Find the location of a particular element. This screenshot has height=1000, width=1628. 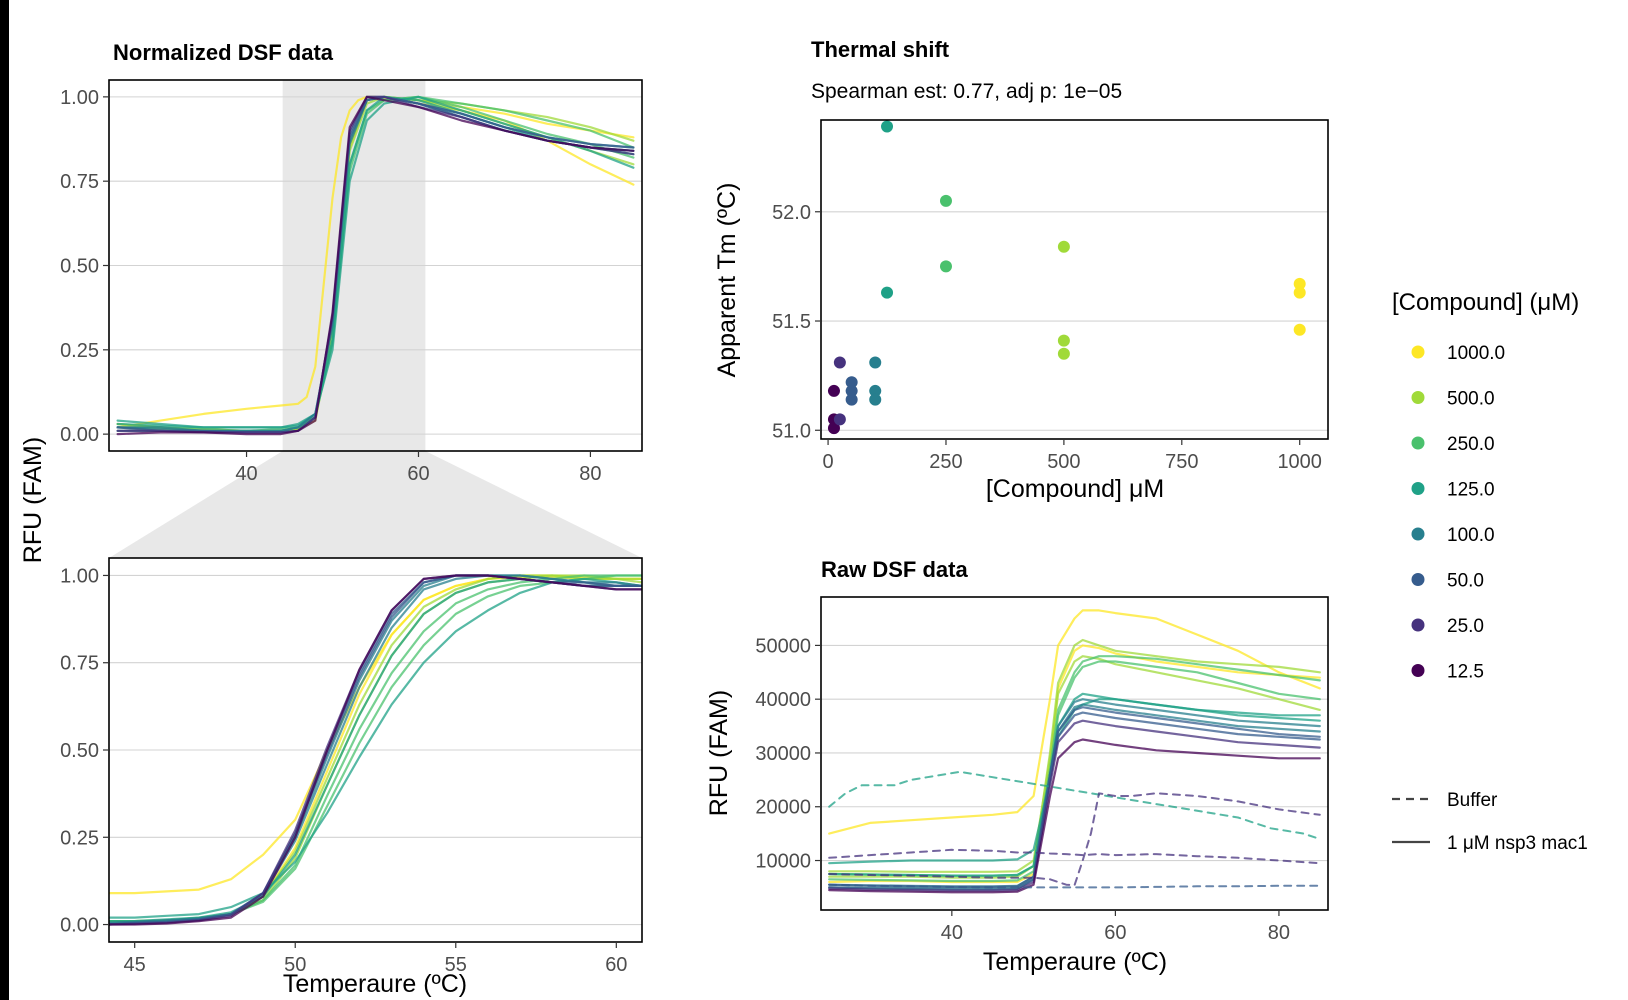

y-tick-label: 30000 is located at coordinates (783, 754).